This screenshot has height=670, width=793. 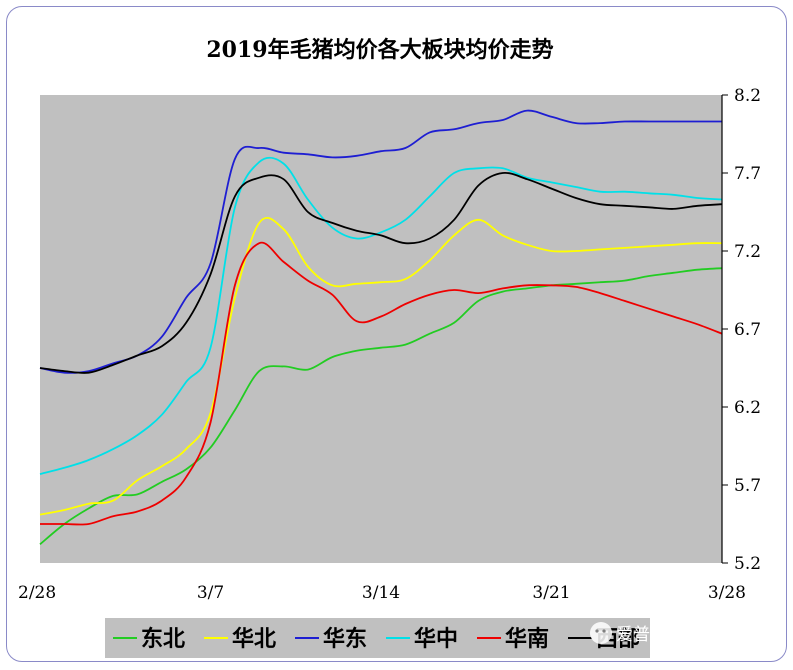 I want to click on y-tick-label: 7.7, so click(x=747, y=174).